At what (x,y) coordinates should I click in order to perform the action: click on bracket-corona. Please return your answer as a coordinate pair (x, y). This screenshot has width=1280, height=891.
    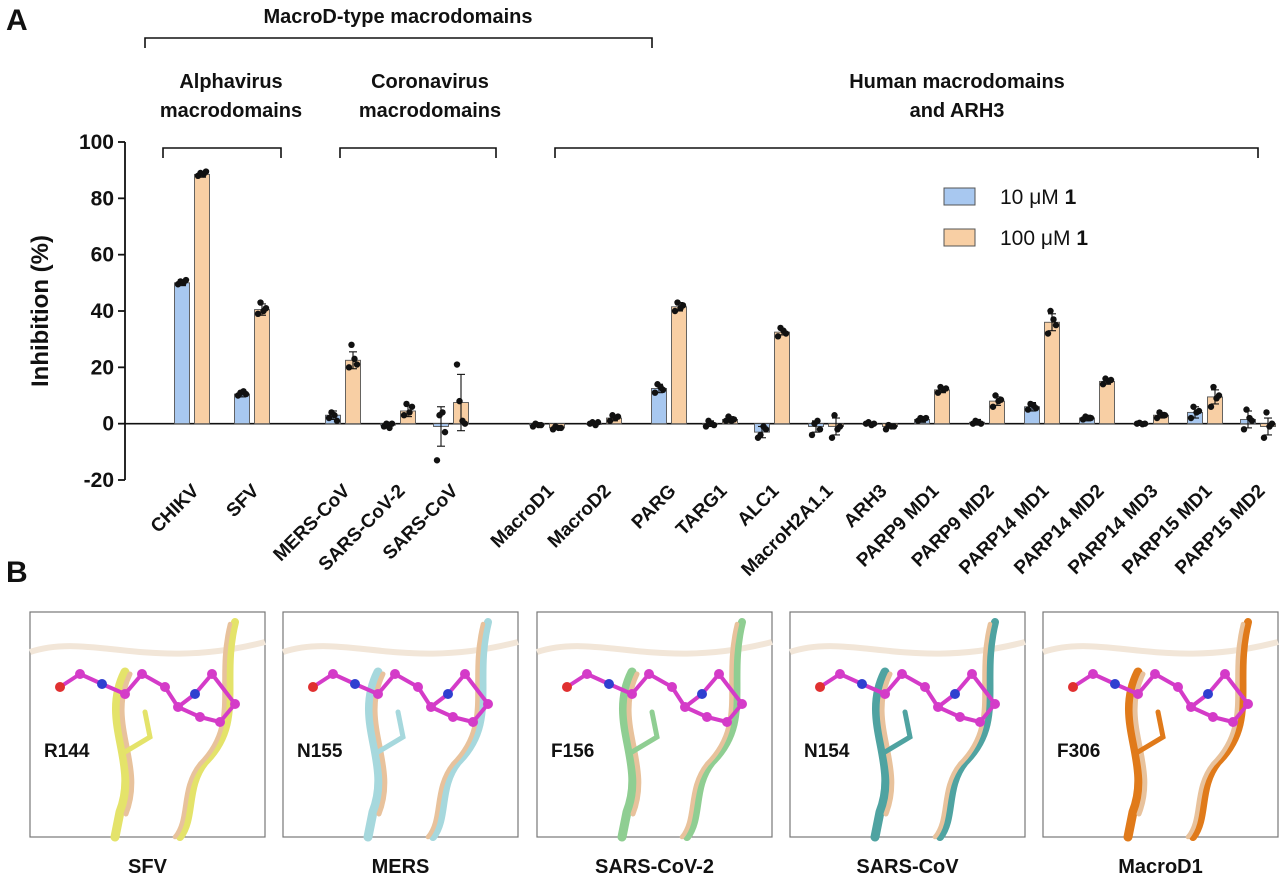
    Looking at the image, I should click on (418, 152).